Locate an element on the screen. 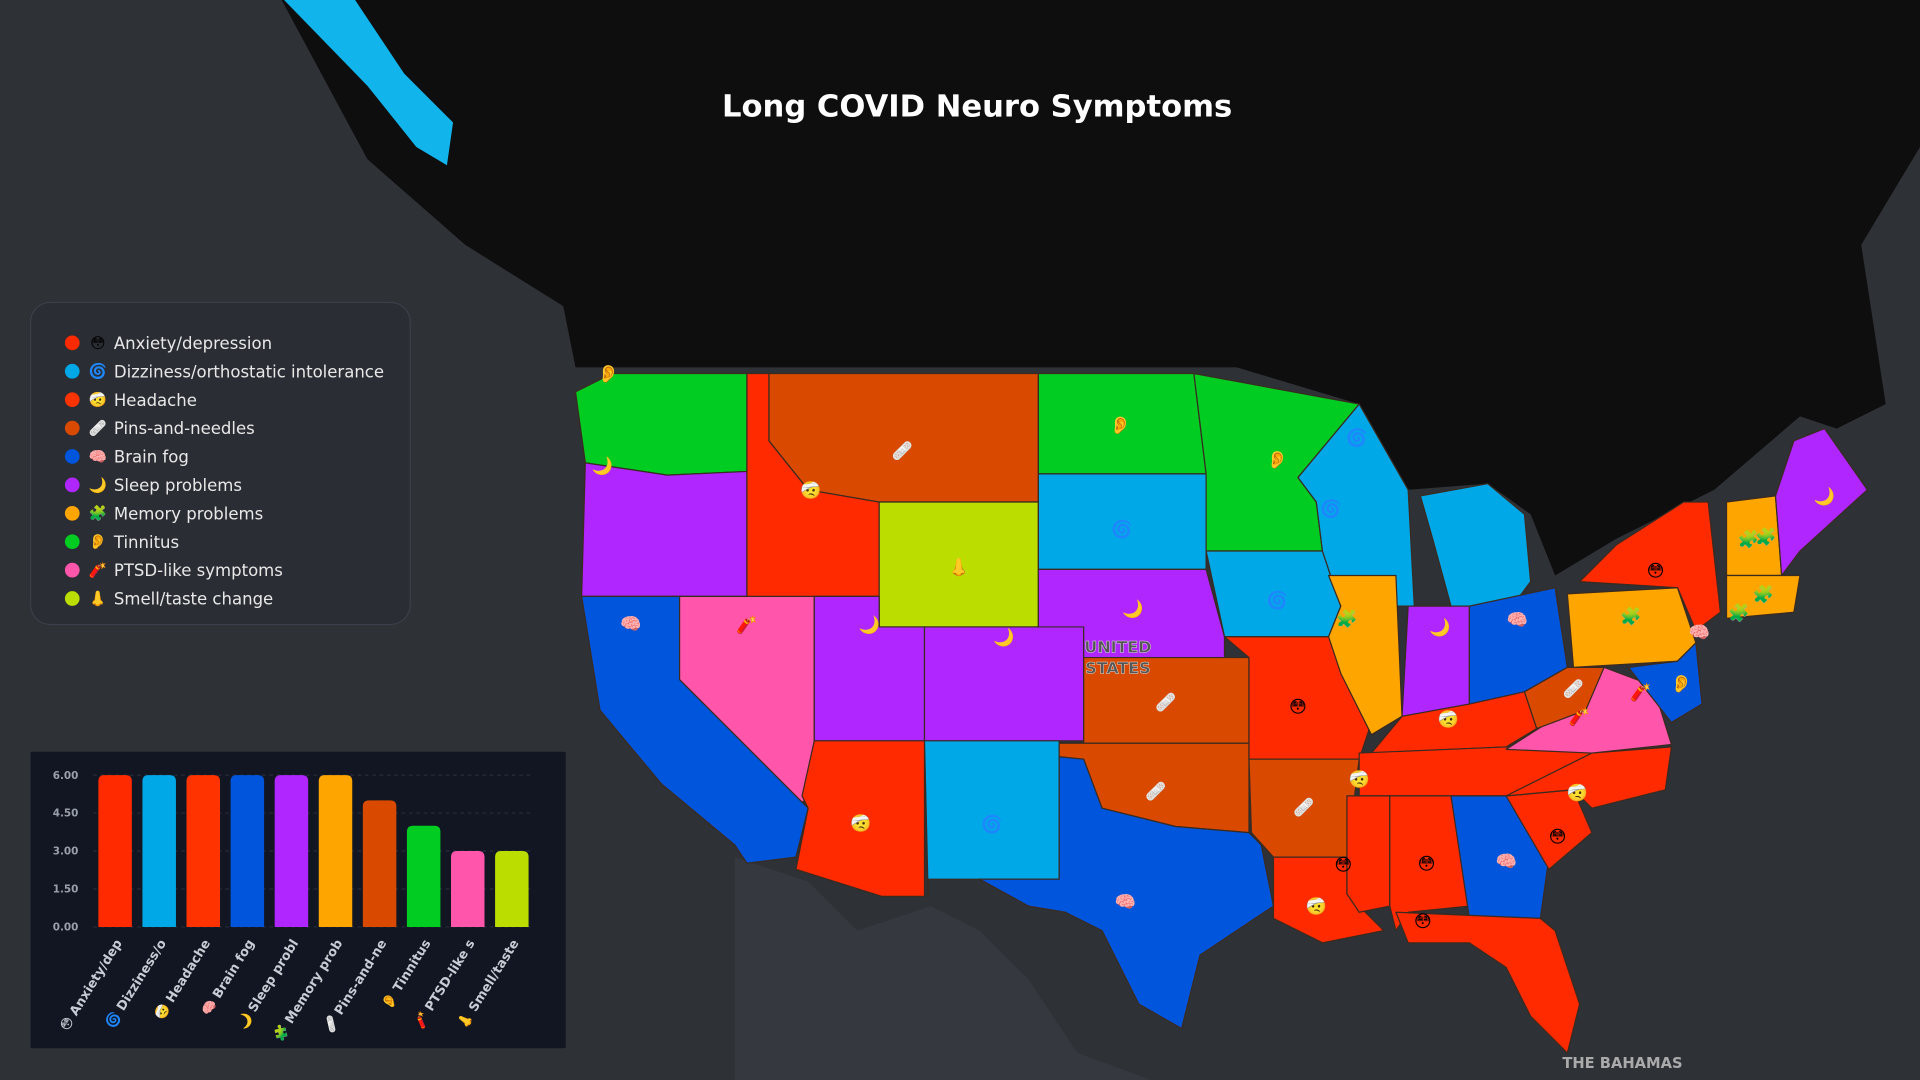 The width and height of the screenshot is (1920, 1080). y-tick-label: 4.50 is located at coordinates (66, 814).